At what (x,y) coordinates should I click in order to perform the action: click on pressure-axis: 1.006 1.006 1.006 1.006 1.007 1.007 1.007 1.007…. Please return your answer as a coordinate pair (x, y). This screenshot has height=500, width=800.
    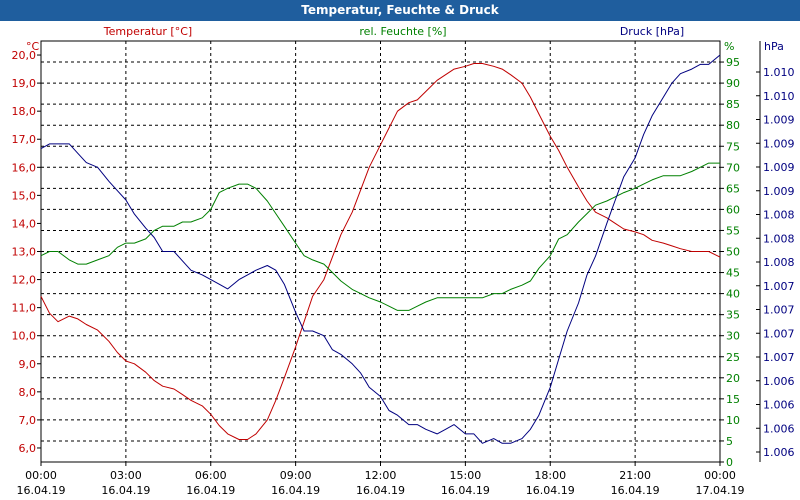
    Looking at the image, I should click on (775, 251).